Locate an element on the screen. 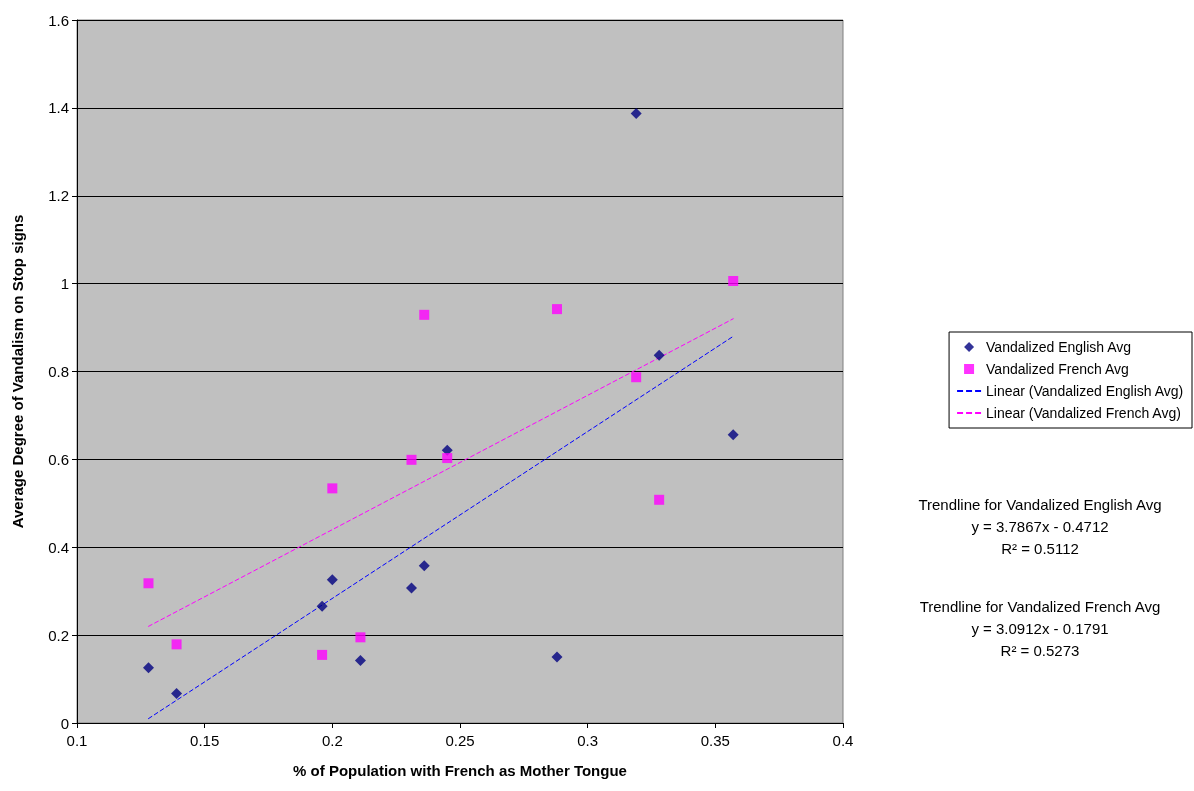  x-tick-label: 0.2 is located at coordinates (332, 740).